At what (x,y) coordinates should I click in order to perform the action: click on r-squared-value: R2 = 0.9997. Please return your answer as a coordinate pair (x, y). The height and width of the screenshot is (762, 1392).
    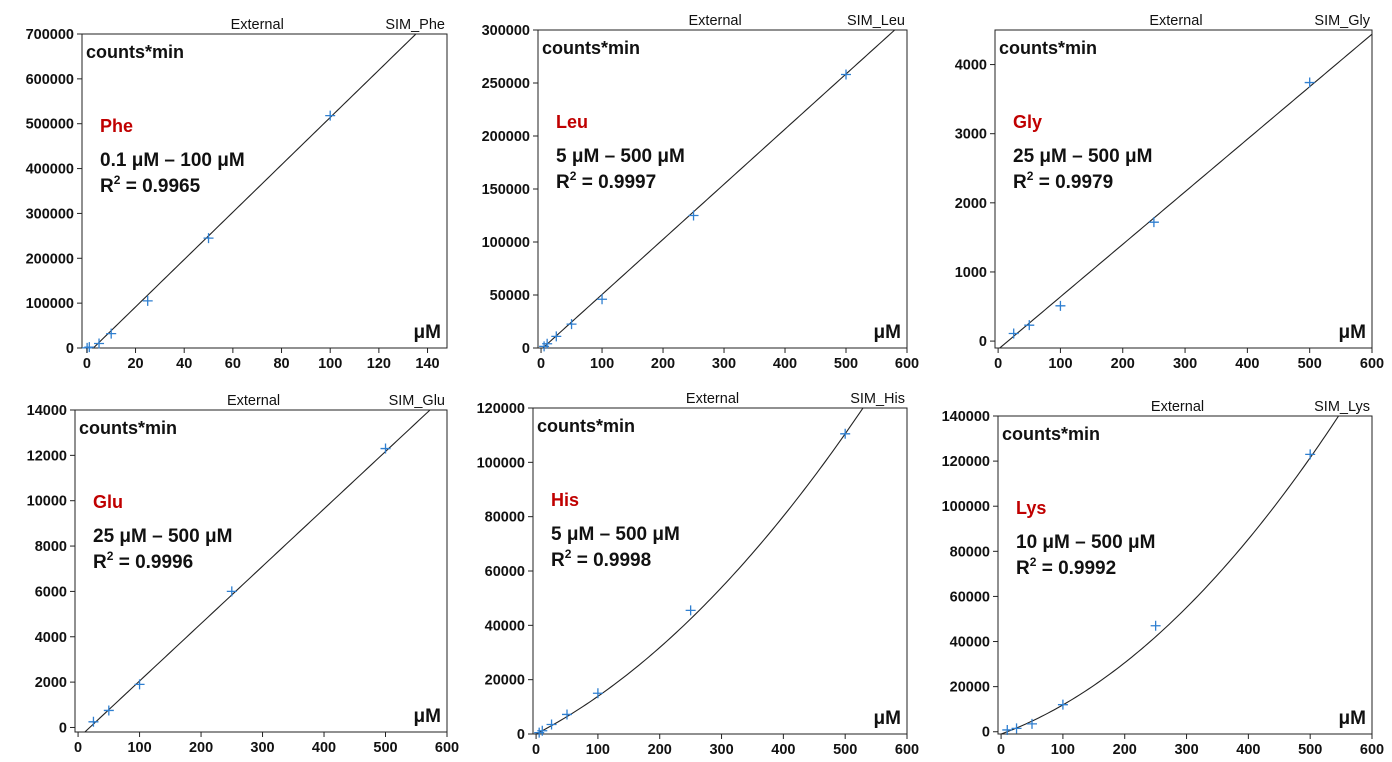
    Looking at the image, I should click on (606, 181).